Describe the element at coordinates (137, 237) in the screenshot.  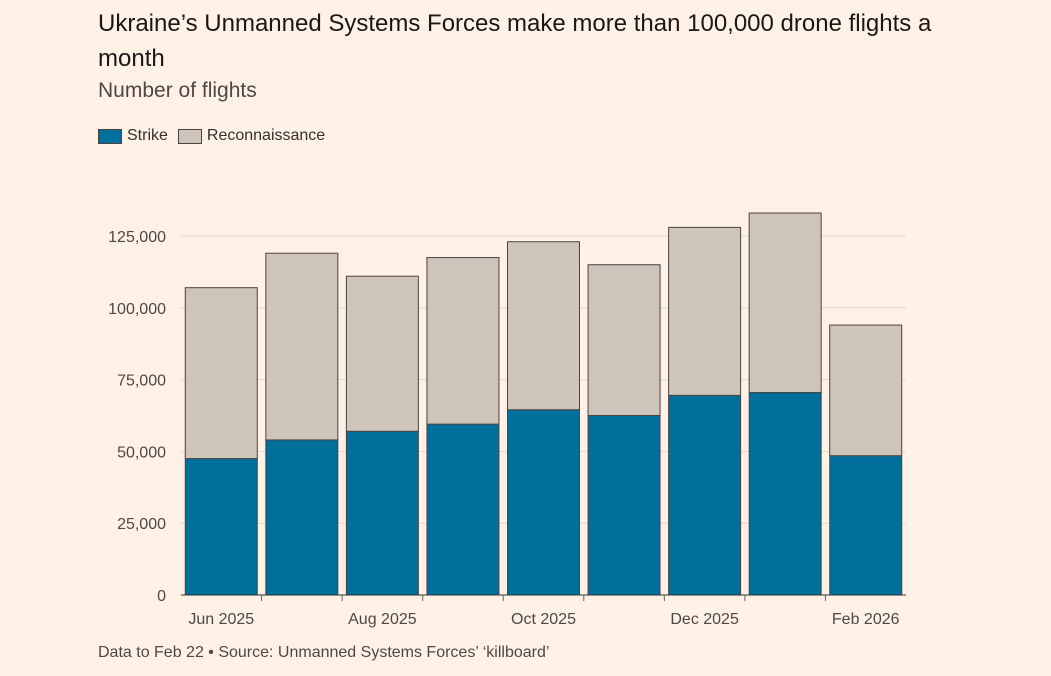
I see `y-tick-label: 125,000` at that location.